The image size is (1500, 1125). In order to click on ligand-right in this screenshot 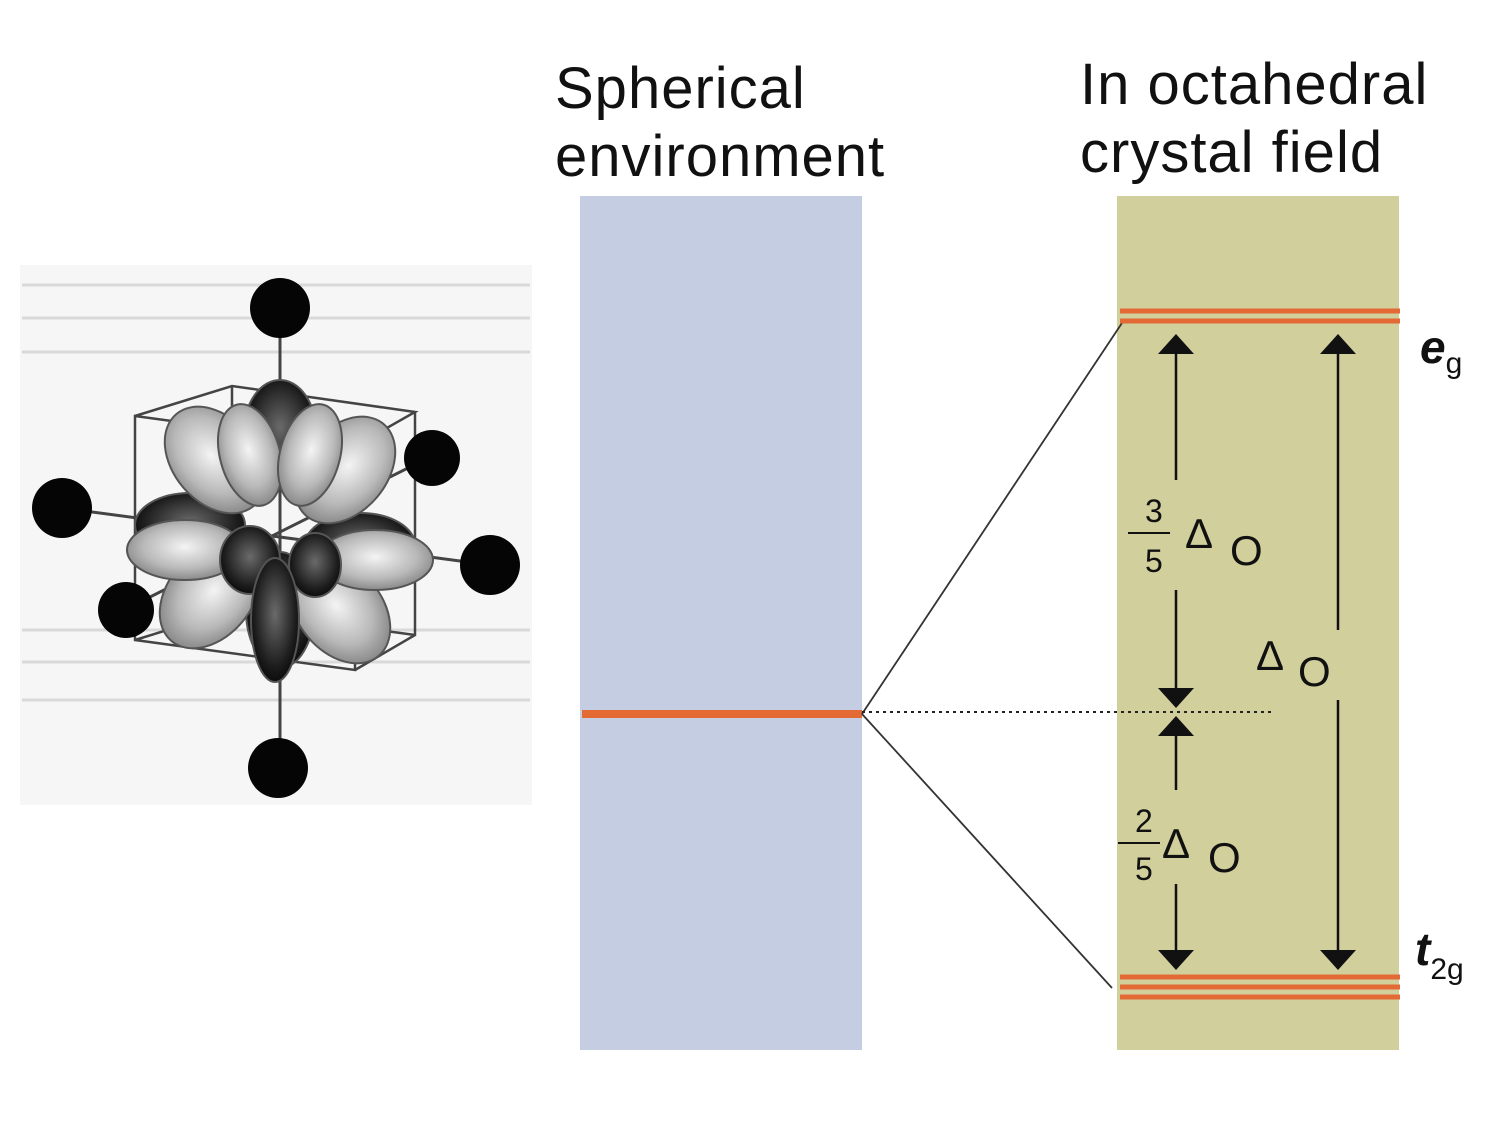, I will do `click(490, 565)`.